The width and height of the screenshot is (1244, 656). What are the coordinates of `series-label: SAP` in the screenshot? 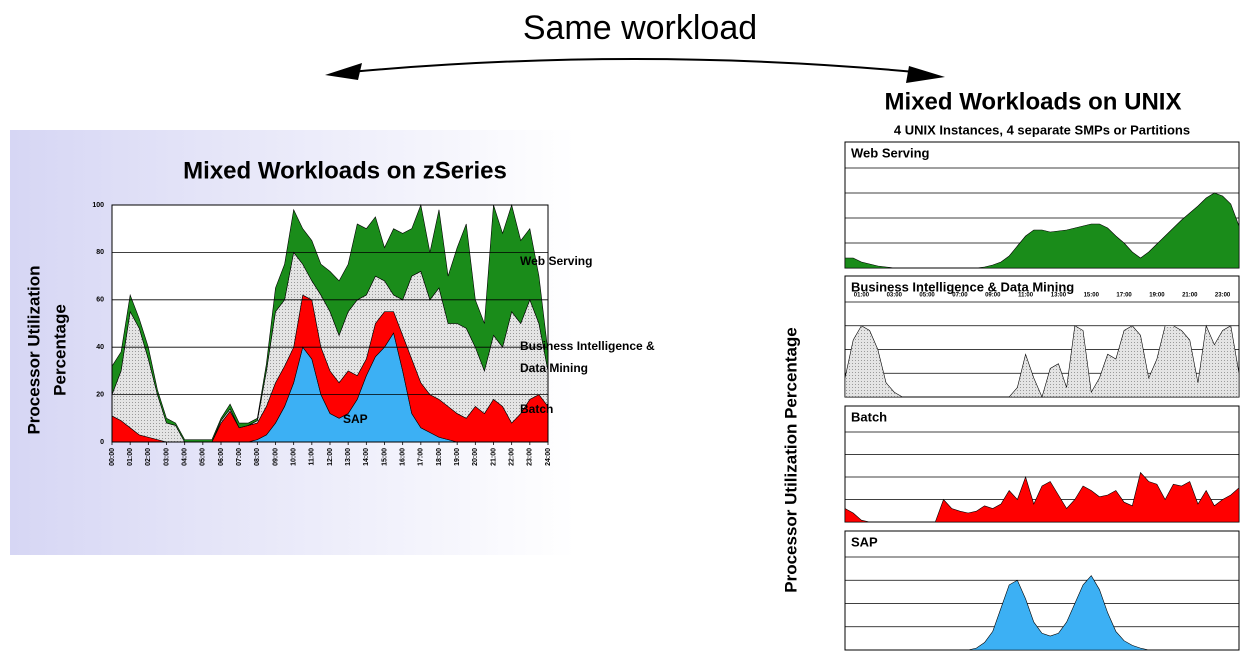 It's located at (355, 419).